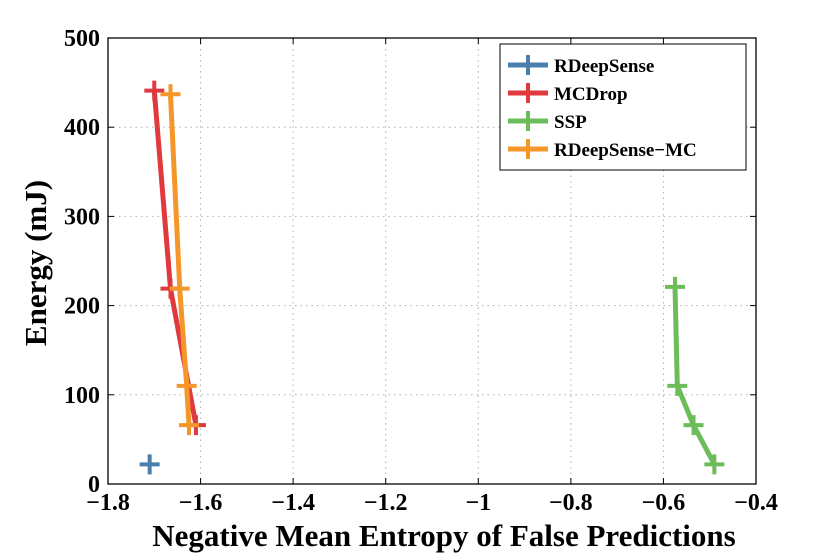 Image resolution: width=830 pixels, height=554 pixels. I want to click on x-tick-label-4: −1, so click(478, 503).